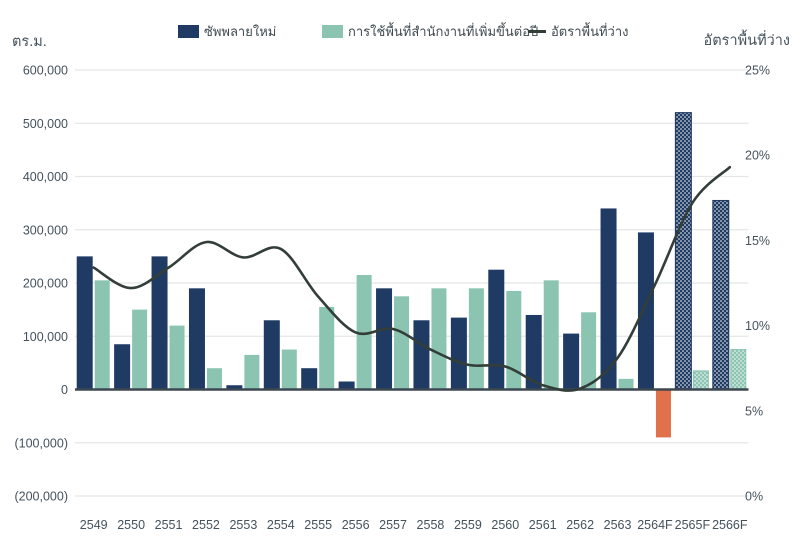  I want to click on right-axis-tick-label: 0%, so click(754, 497).